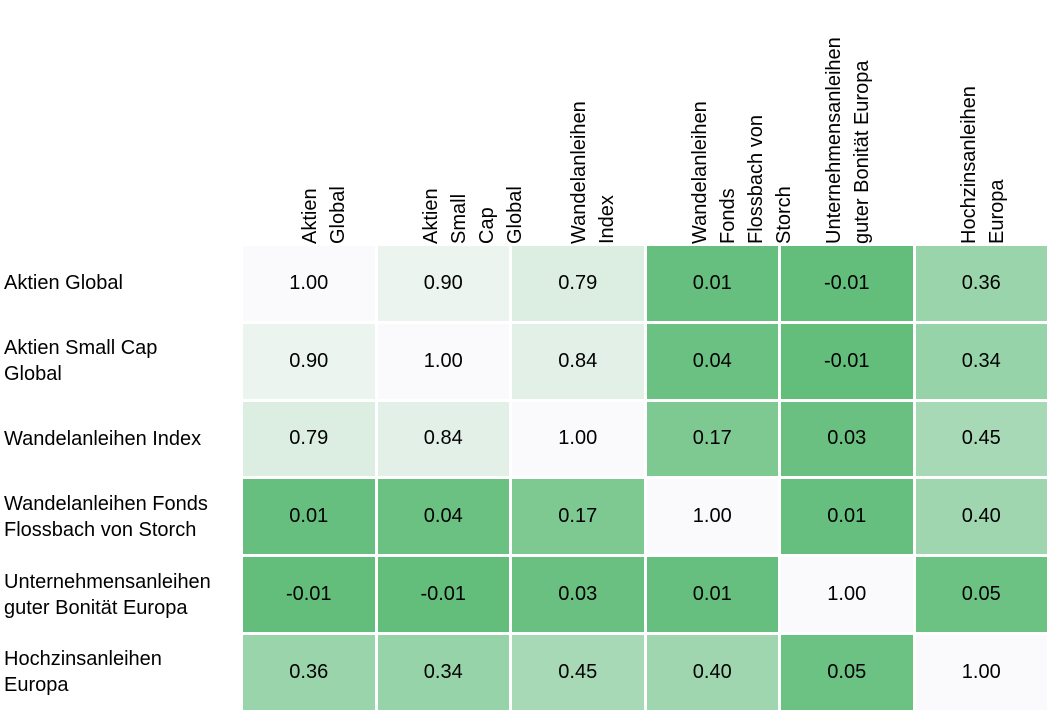  I want to click on column-header-label: Aktien Small Cap Global, so click(472, 215).